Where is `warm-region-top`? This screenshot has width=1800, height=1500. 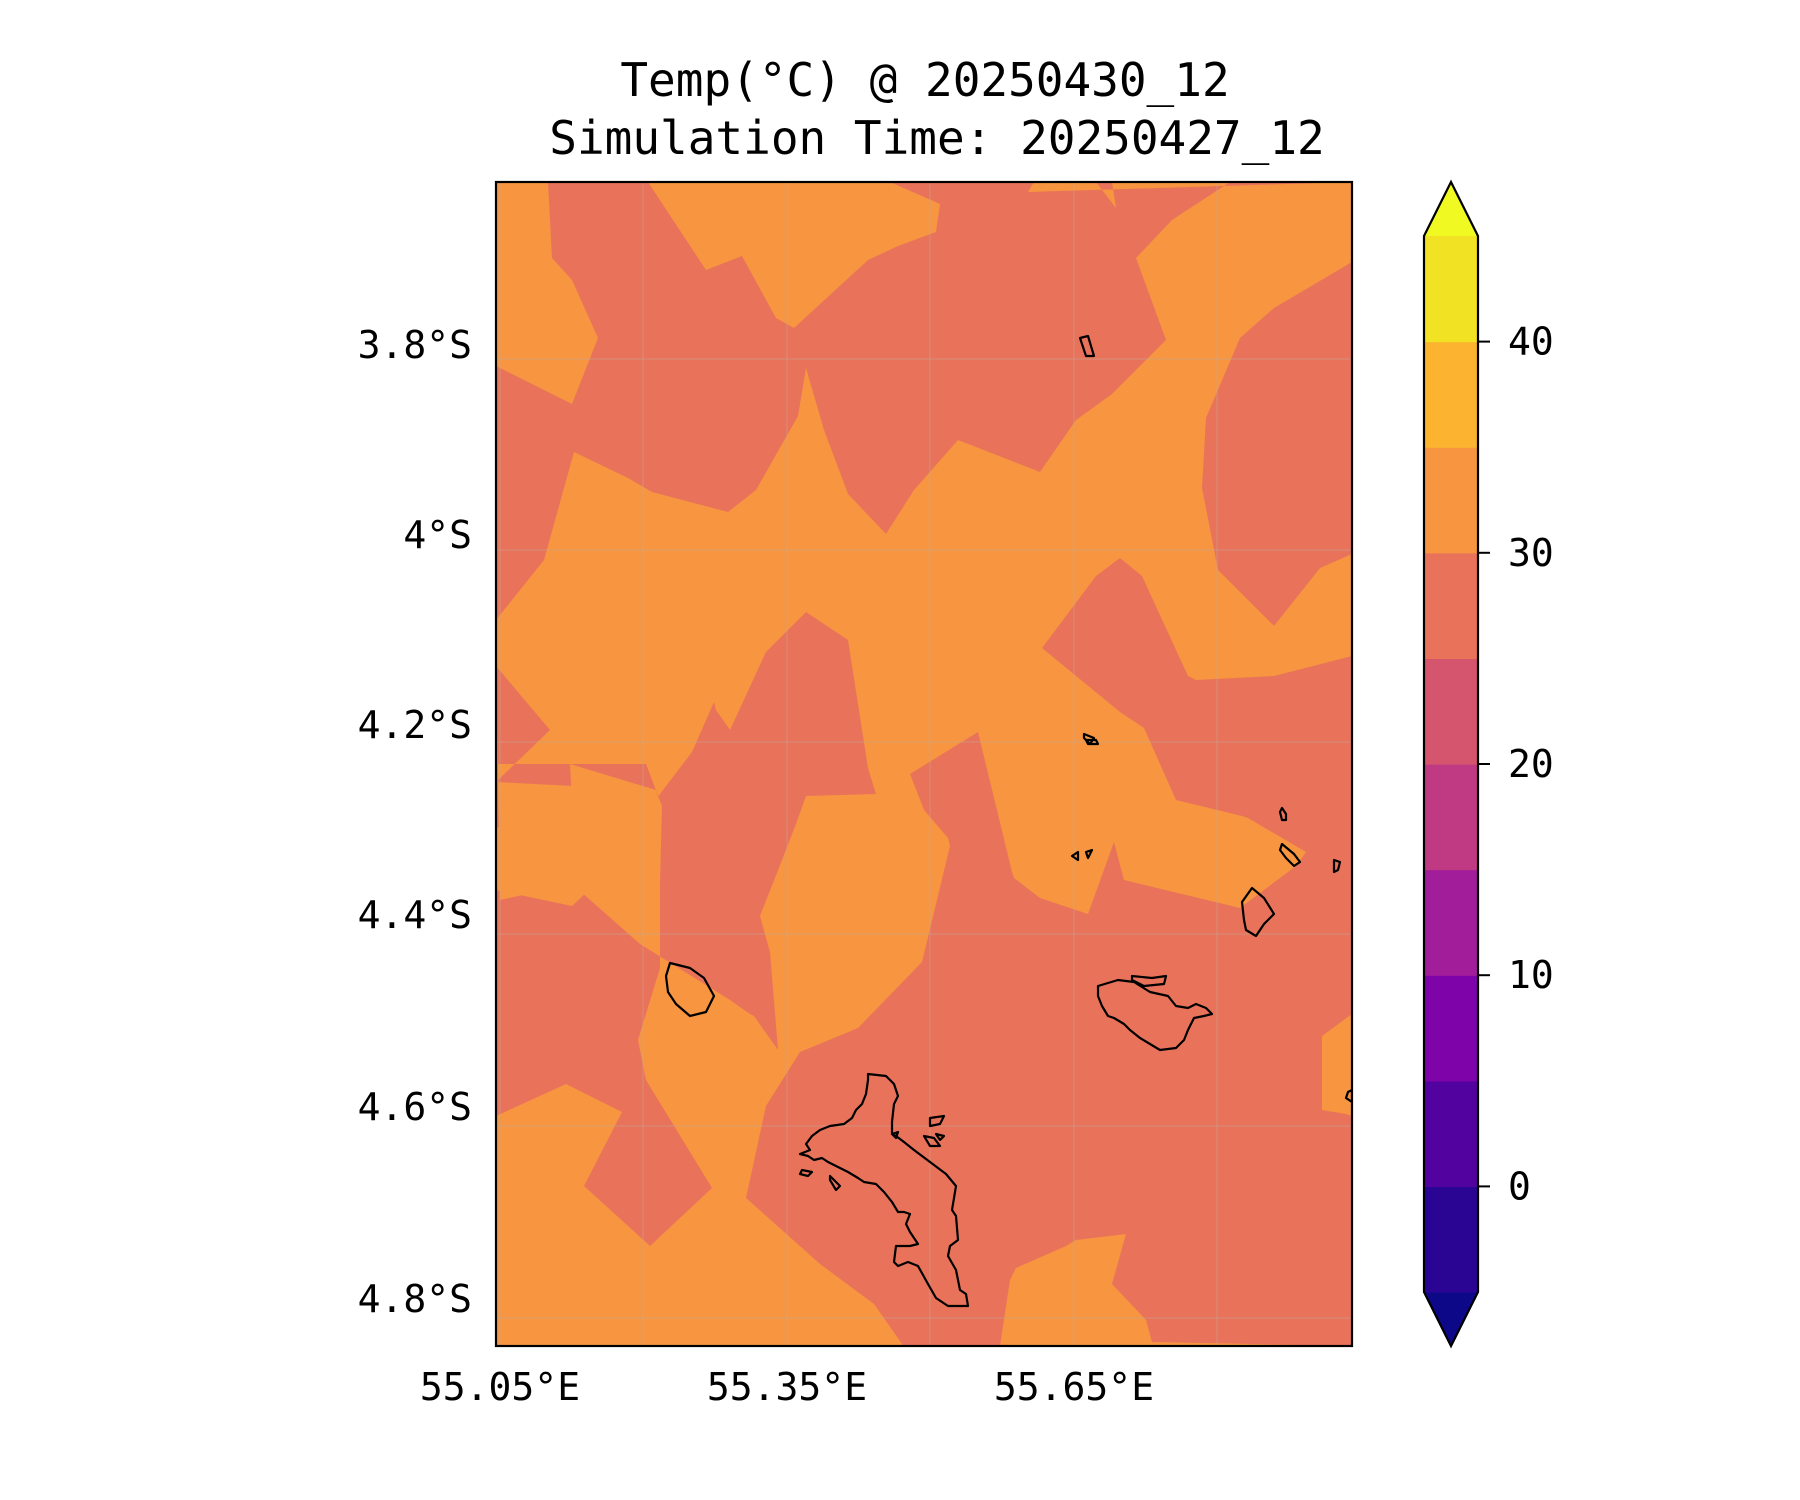
warm-region-top is located at coordinates (765, 255).